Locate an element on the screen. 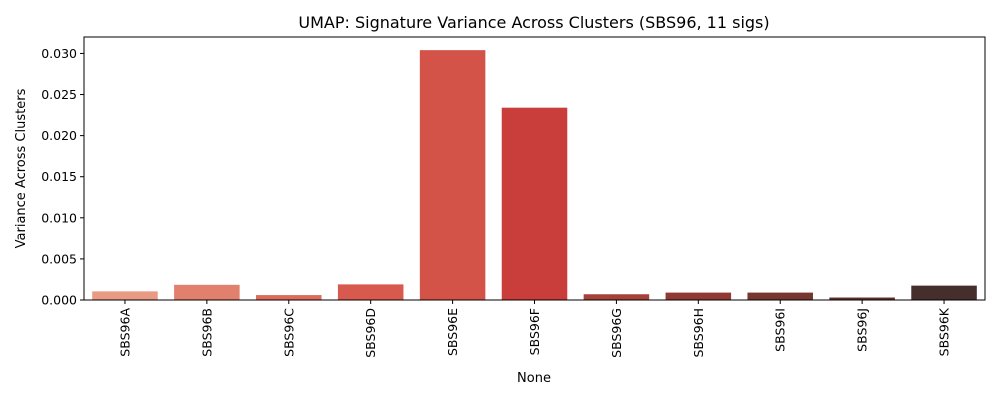 This screenshot has width=1000, height=400. x-tick-label: SBS96G is located at coordinates (616, 333).